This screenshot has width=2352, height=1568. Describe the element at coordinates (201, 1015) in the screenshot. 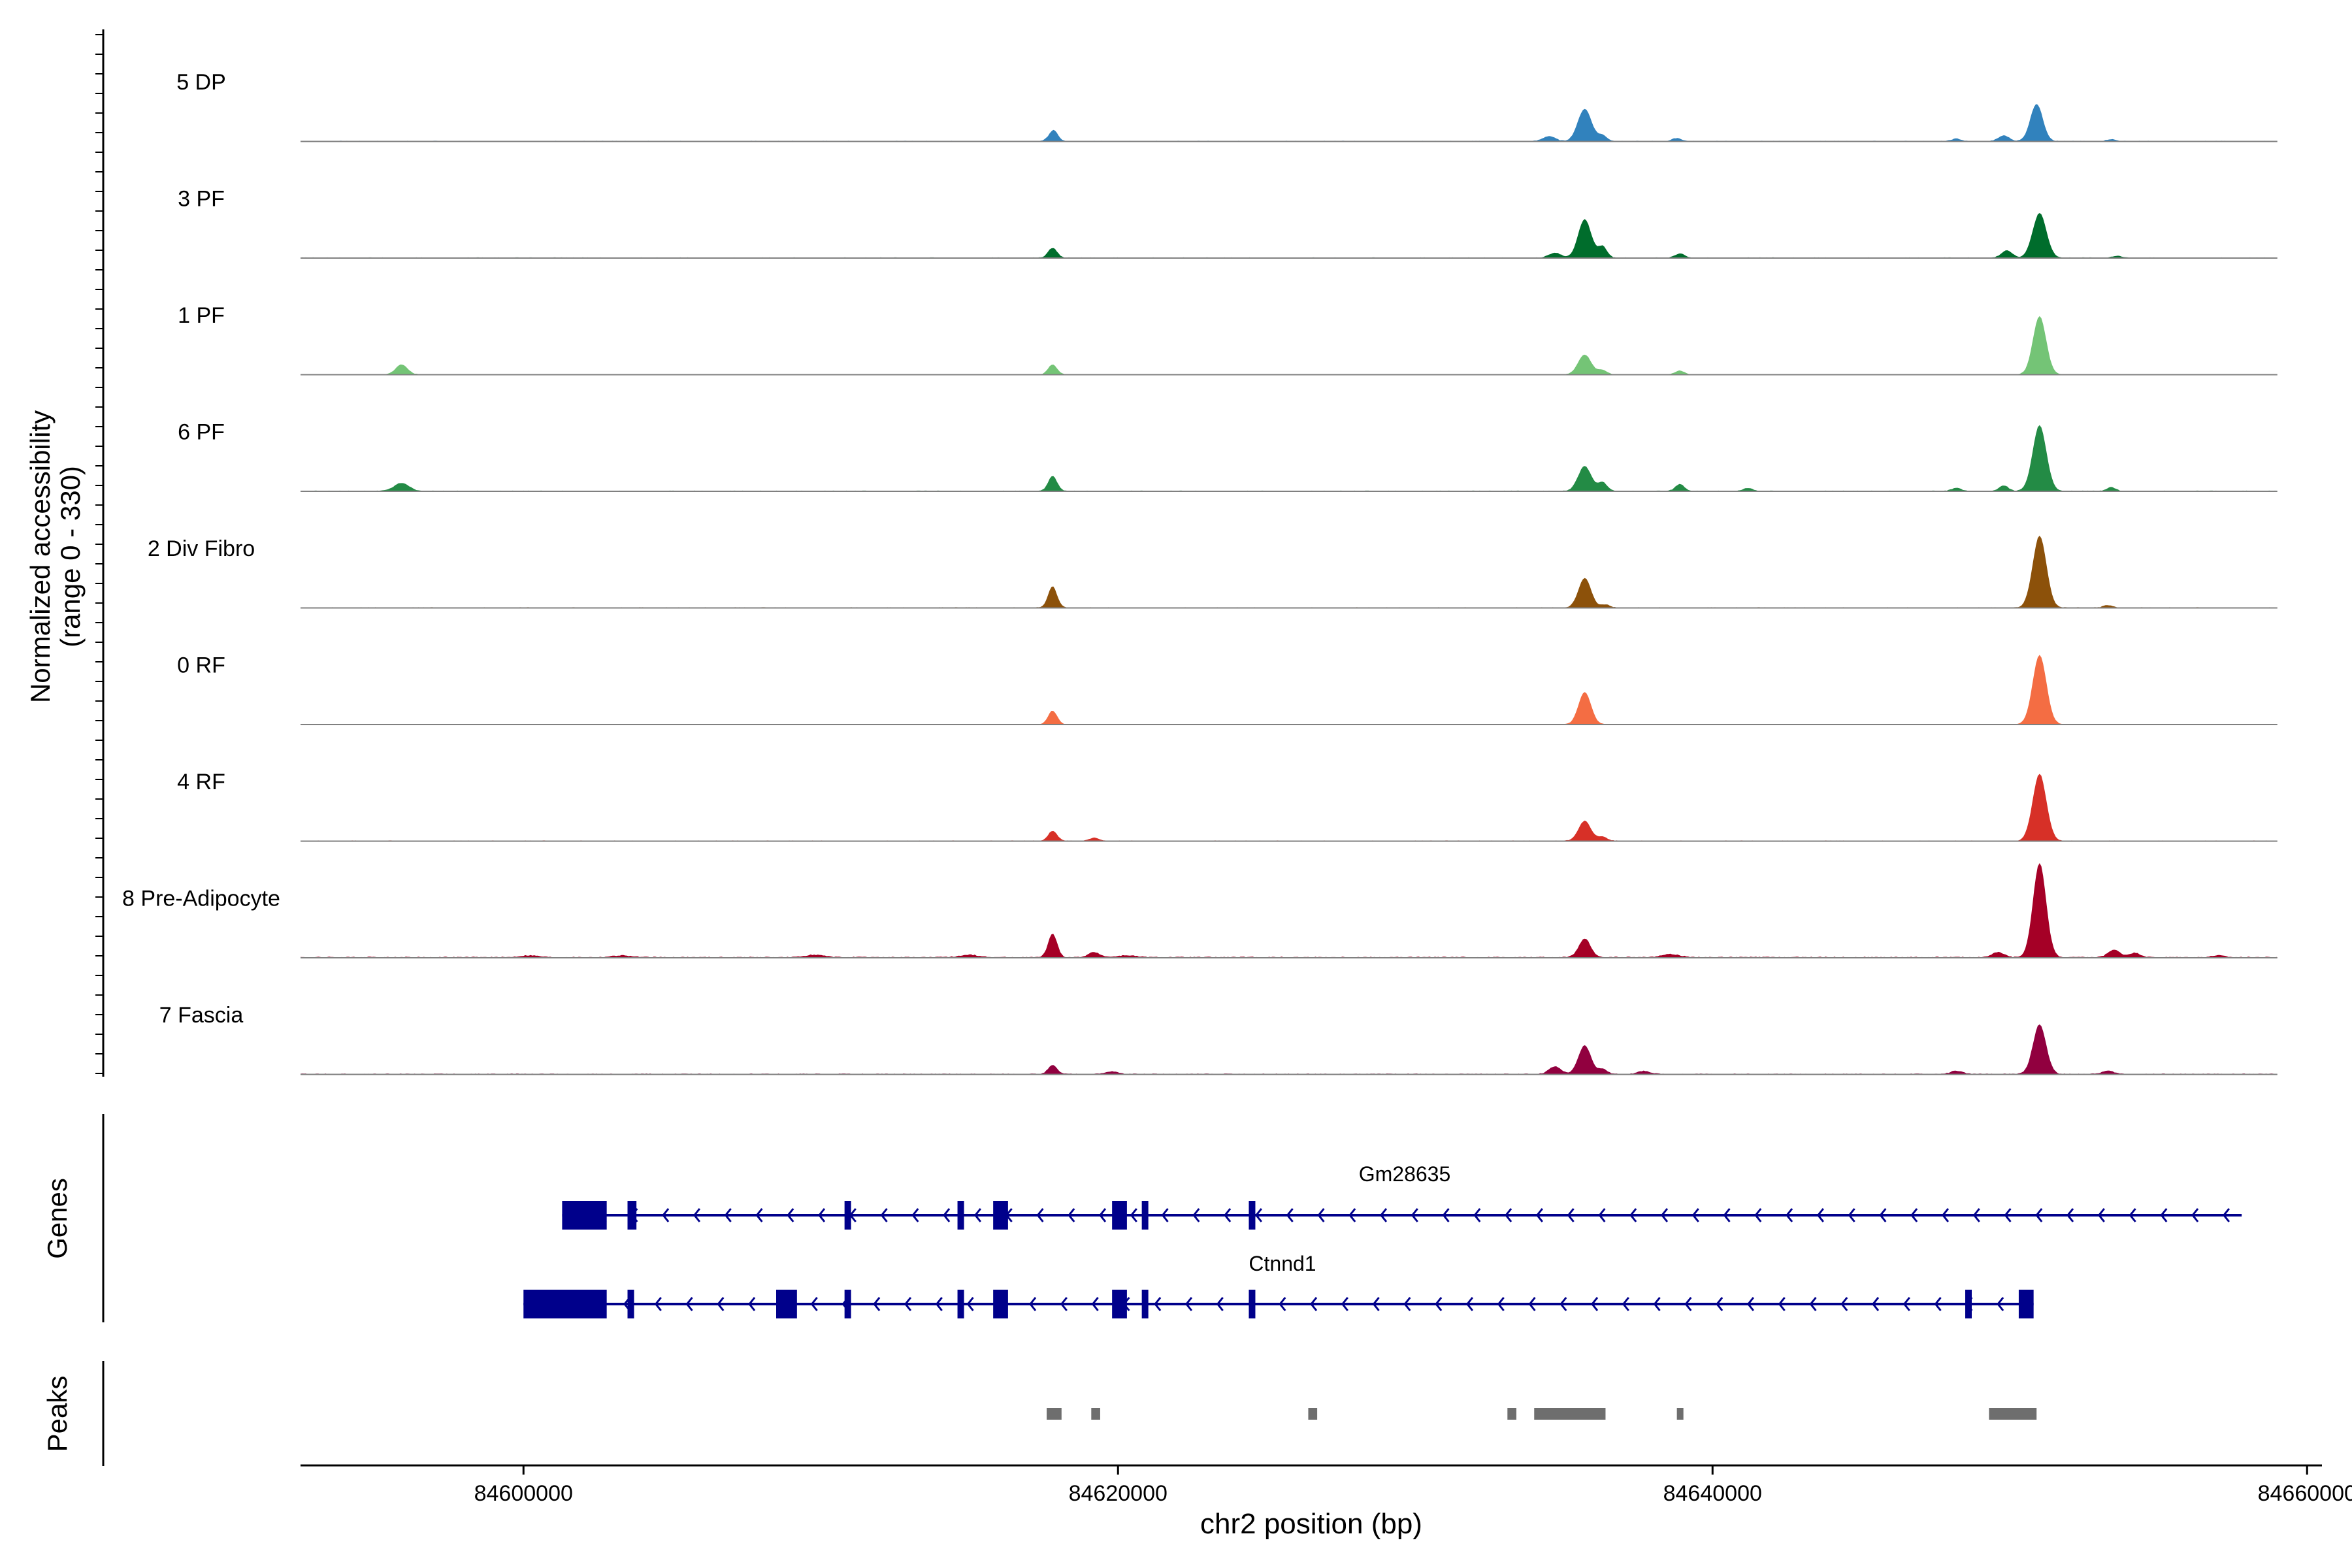

I see `track-label: 7 Fascia` at that location.